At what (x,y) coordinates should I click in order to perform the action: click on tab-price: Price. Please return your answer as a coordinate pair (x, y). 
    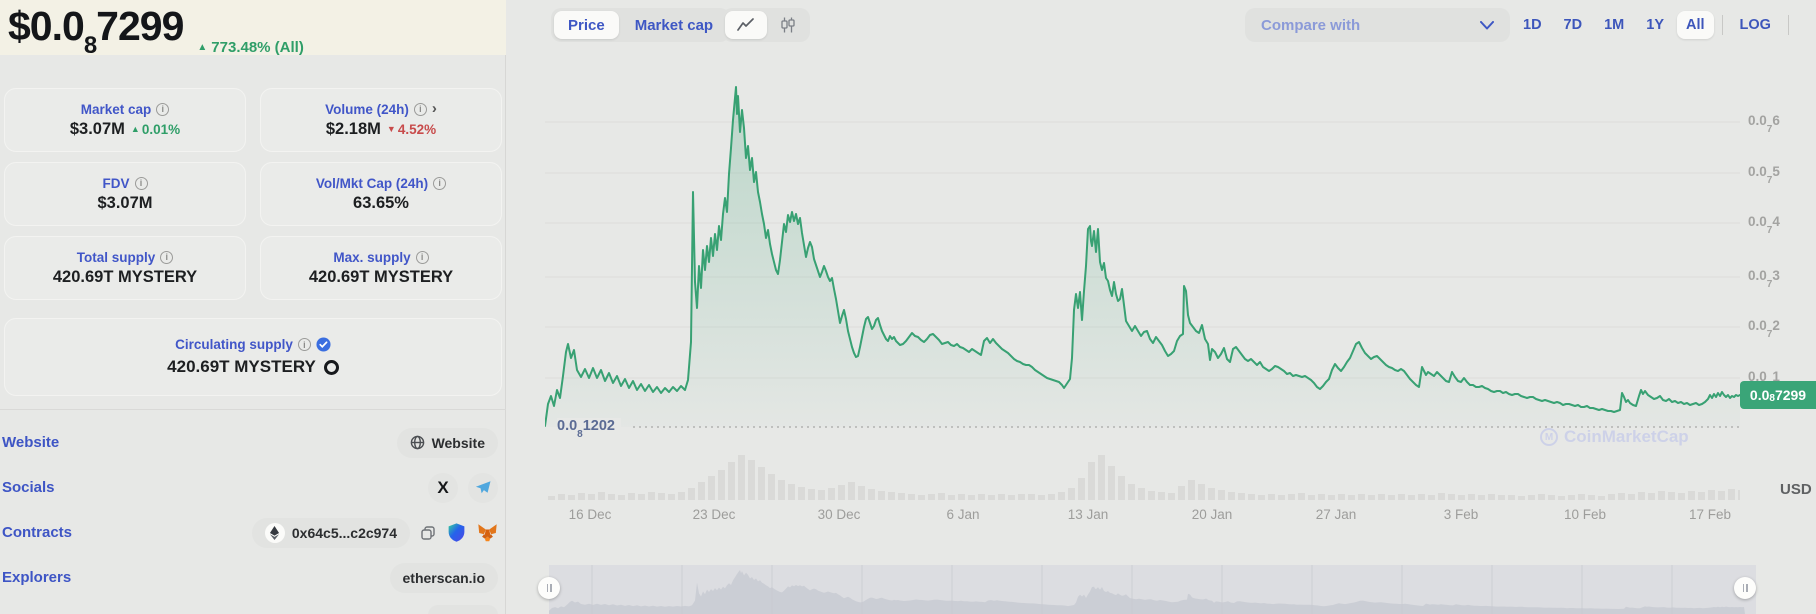
    Looking at the image, I should click on (586, 25).